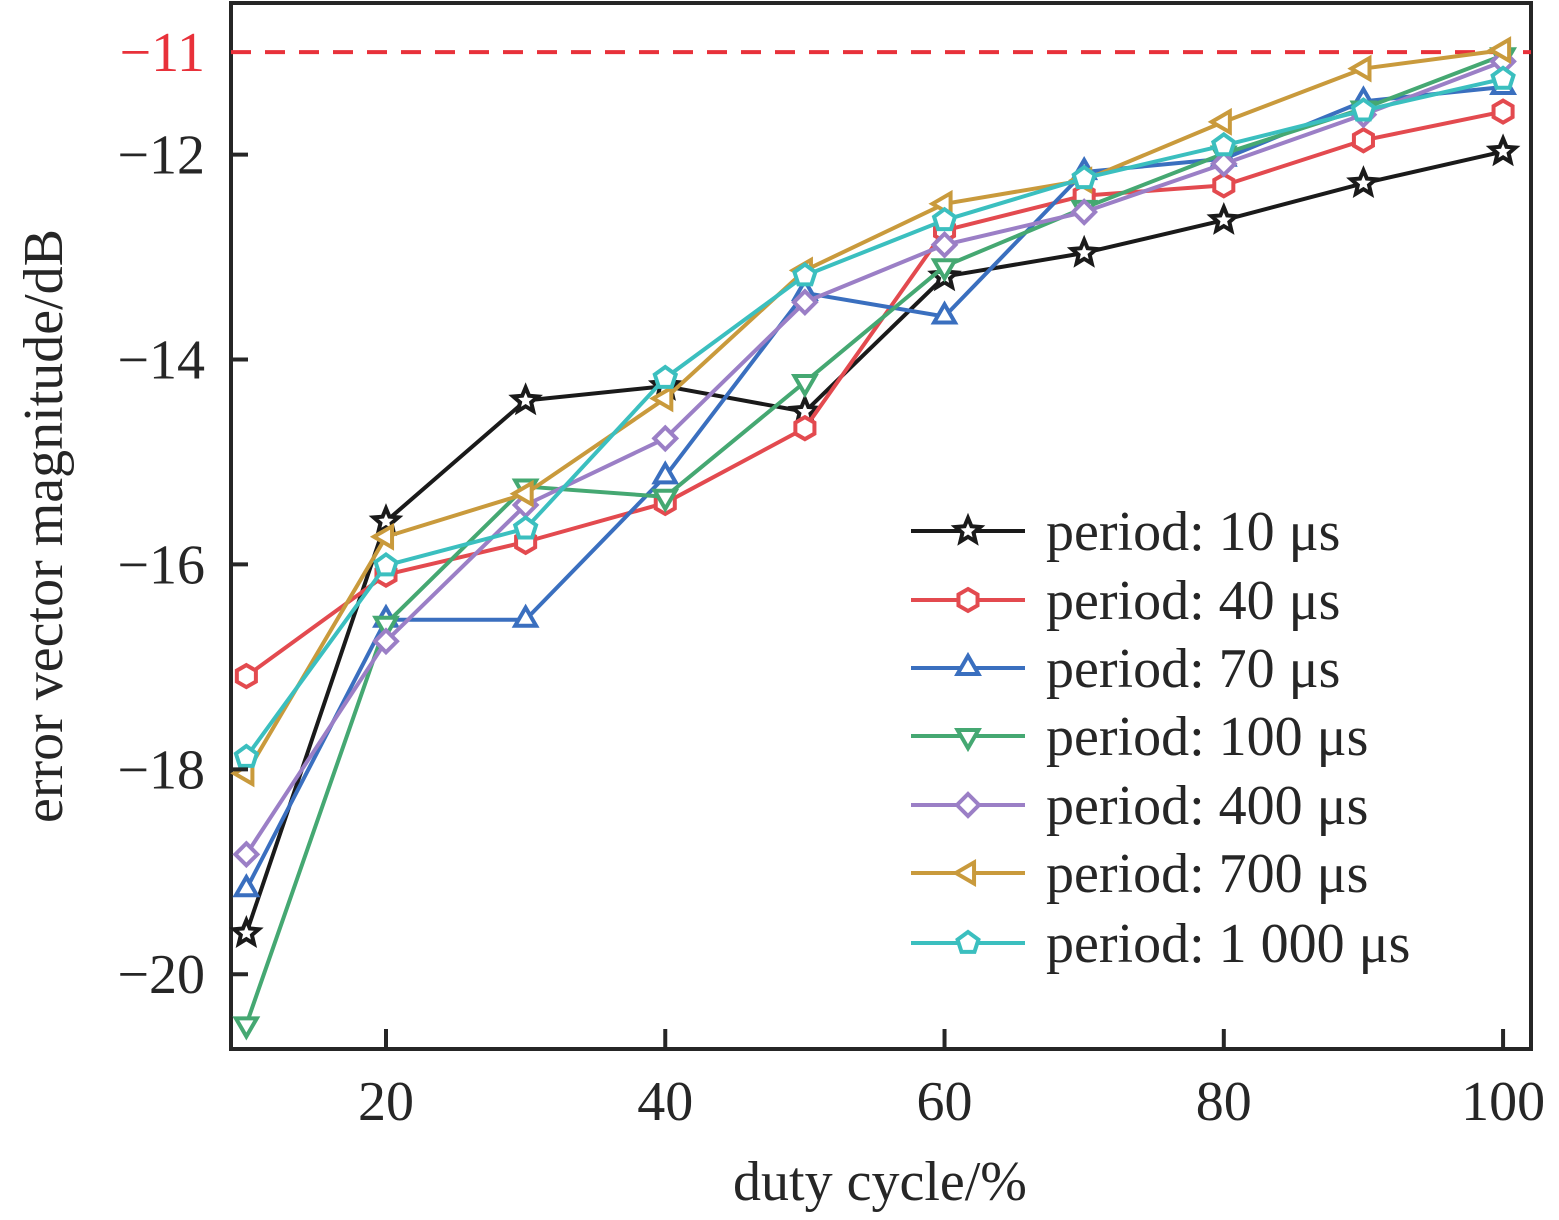 Image resolution: width=1559 pixels, height=1220 pixels. What do you see at coordinates (1193, 532) in the screenshot?
I see `legend-label: period: 10 μs` at bounding box center [1193, 532].